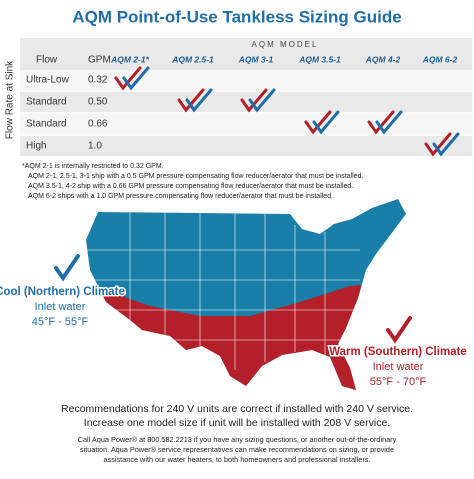  Describe the element at coordinates (47, 60) in the screenshot. I see `column-header: Flow` at that location.